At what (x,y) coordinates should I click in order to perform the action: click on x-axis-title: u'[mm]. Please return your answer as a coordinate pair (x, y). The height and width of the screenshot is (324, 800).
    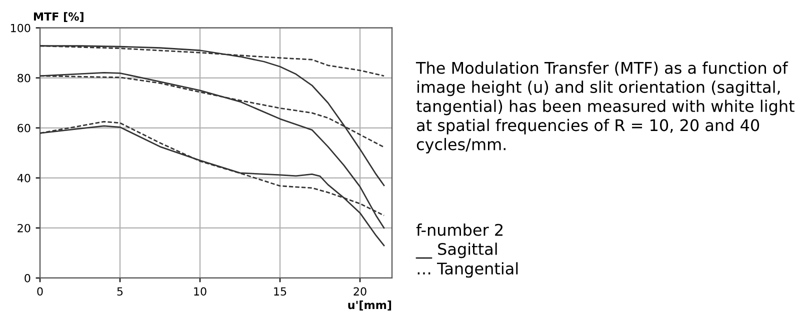
    Looking at the image, I should click on (370, 305).